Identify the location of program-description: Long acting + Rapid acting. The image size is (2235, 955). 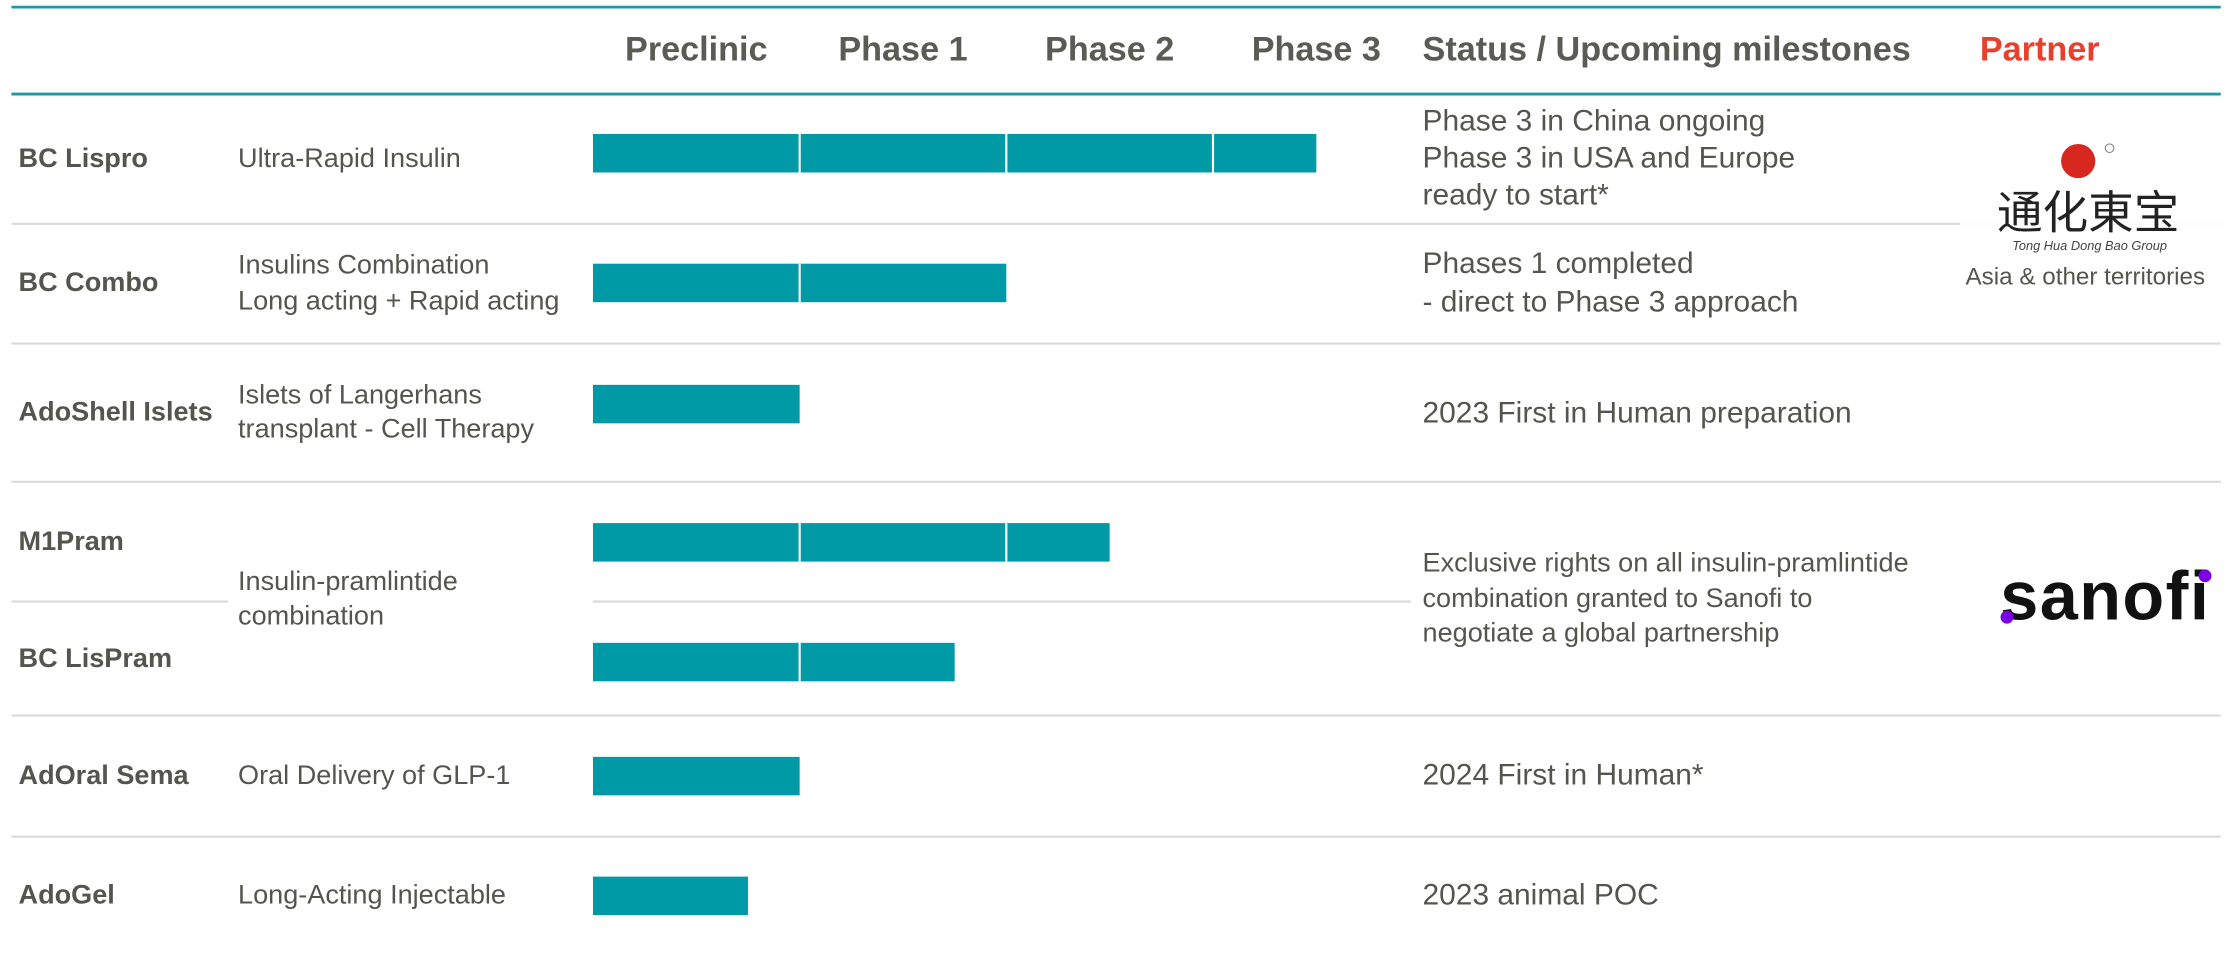
(398, 299).